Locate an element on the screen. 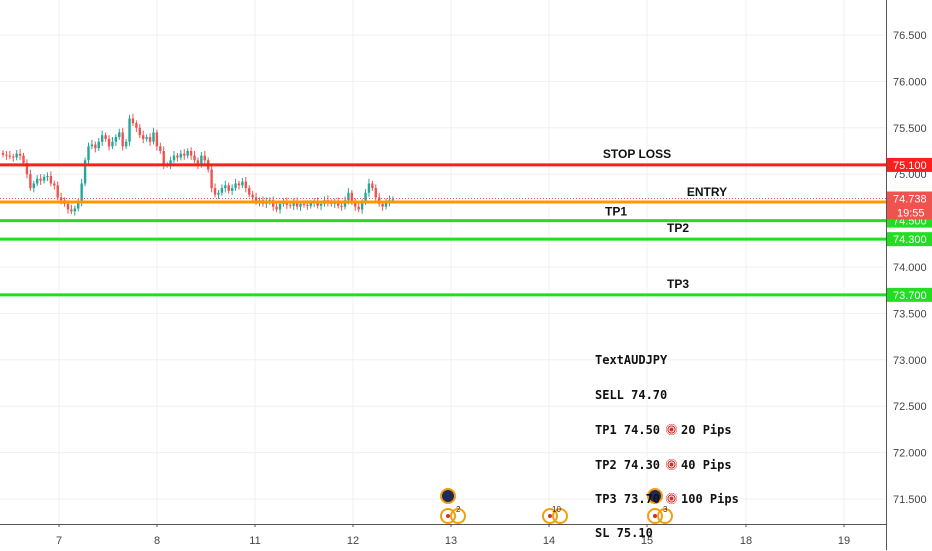  current-price-tag is located at coordinates (909, 205).